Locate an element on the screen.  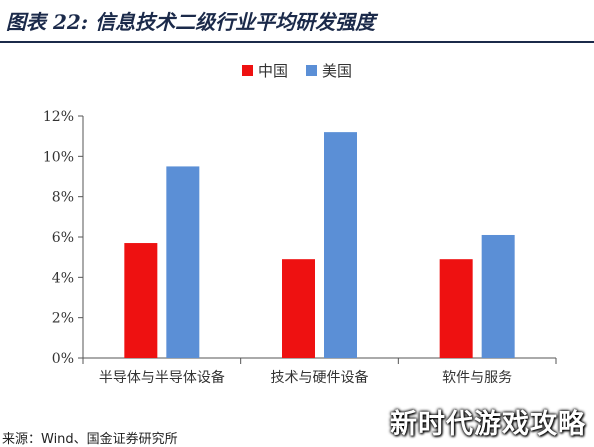
legend-label-china: 中国 is located at coordinates (272, 71).